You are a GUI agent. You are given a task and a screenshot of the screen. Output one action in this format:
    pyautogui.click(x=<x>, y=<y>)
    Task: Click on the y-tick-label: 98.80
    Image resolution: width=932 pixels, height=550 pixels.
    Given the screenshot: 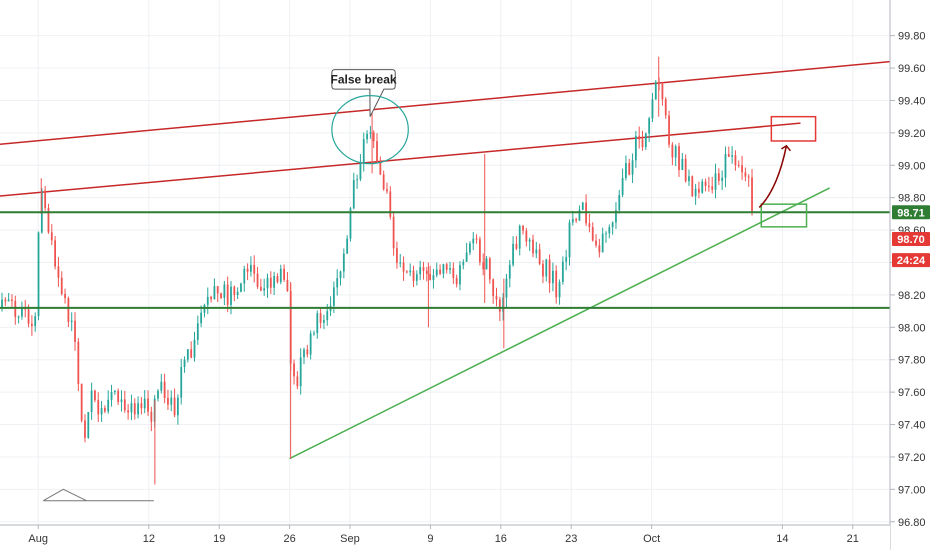 What is the action you would take?
    pyautogui.click(x=912, y=199)
    